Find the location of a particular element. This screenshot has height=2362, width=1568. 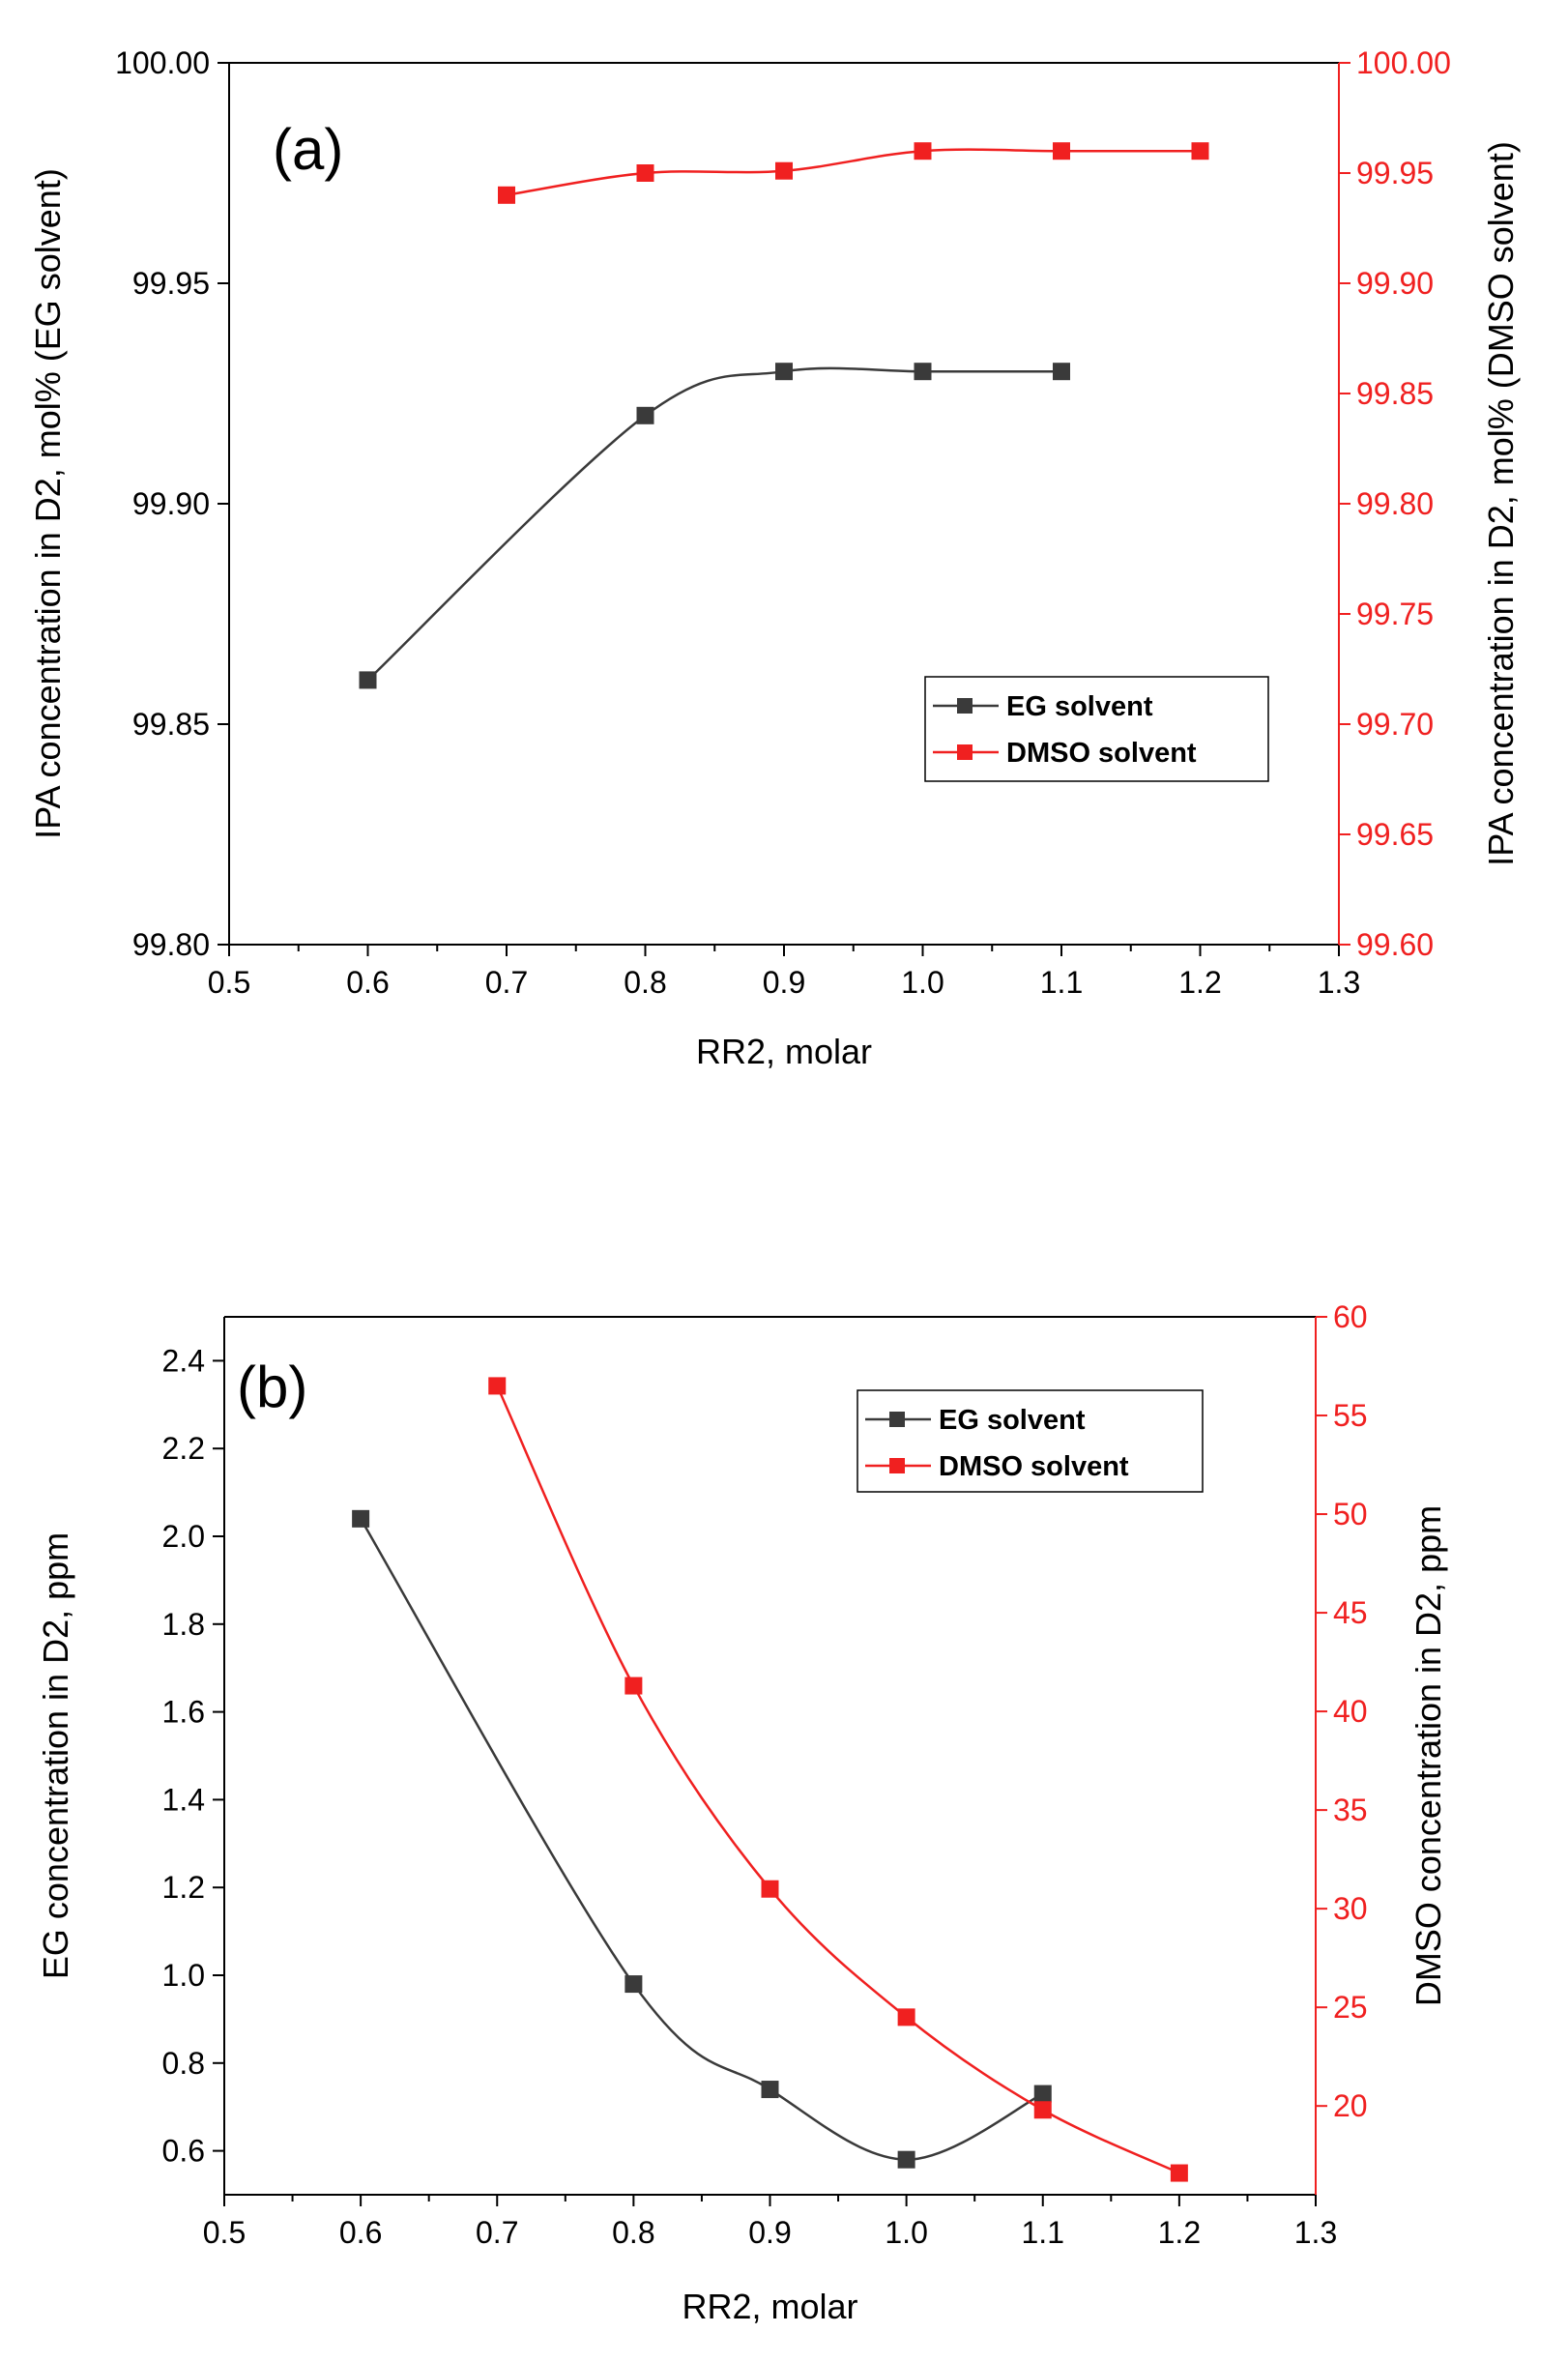

y-left-tick-label: 2.0 is located at coordinates (183, 1536).